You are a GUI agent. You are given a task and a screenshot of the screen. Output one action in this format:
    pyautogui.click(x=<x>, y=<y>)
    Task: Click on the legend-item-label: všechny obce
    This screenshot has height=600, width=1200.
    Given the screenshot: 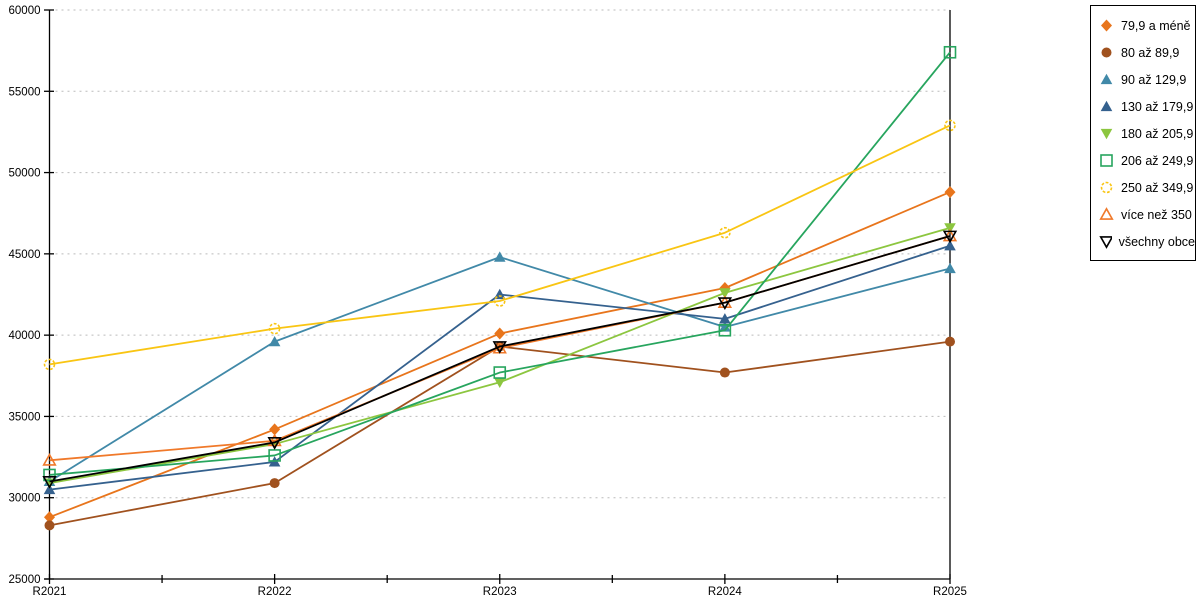 What is the action you would take?
    pyautogui.click(x=1156, y=241)
    